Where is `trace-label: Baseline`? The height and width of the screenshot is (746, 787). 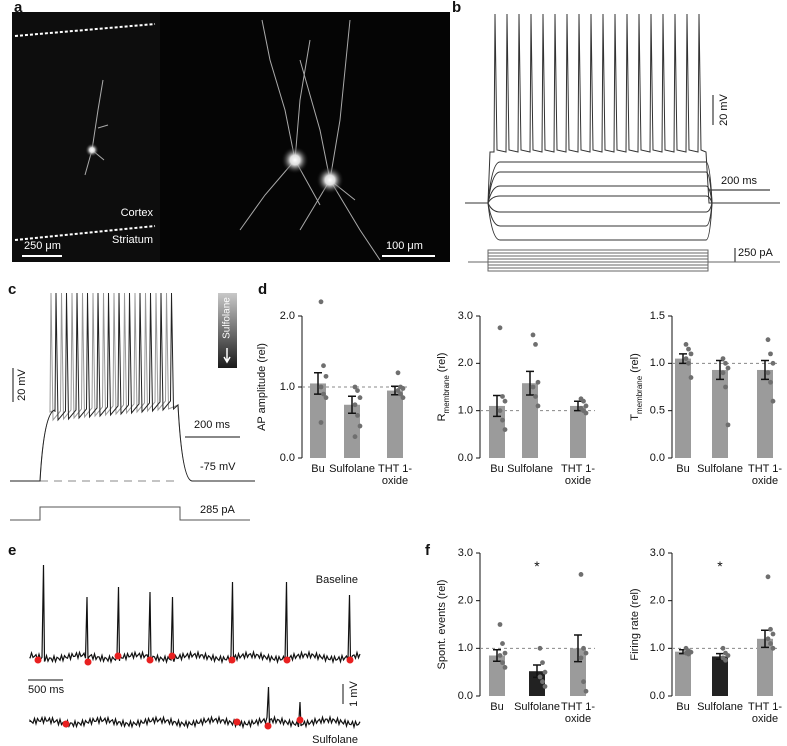 trace-label: Baseline is located at coordinates (337, 580).